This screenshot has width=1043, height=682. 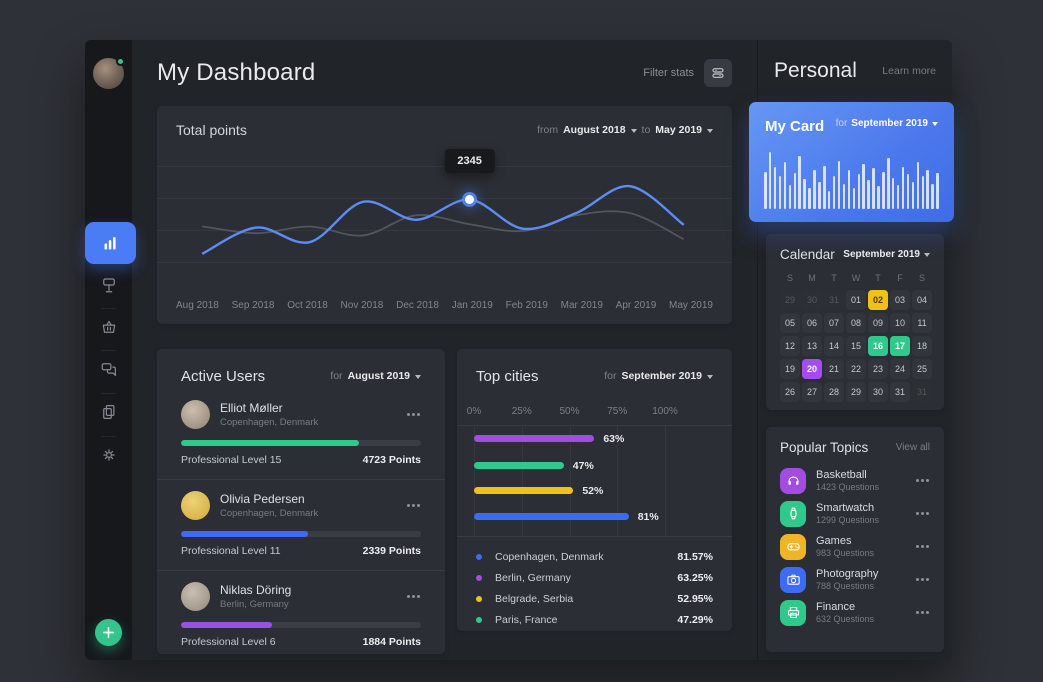 I want to click on top-cities-period-dropdown: for September 2019, so click(x=658, y=376).